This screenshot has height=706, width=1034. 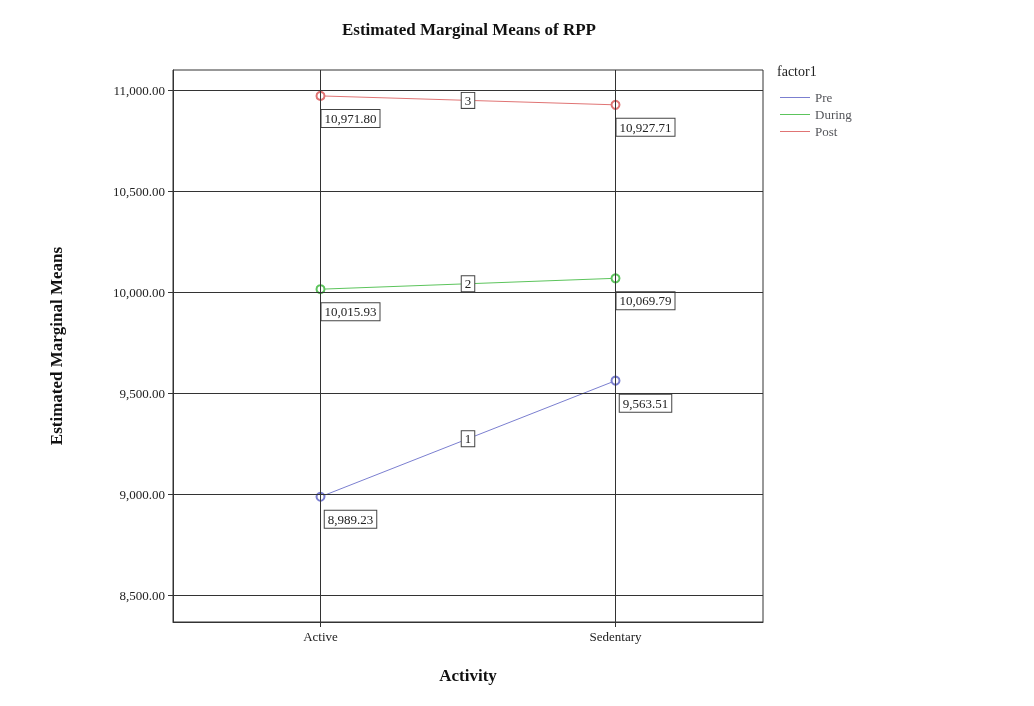 What do you see at coordinates (824, 97) in the screenshot?
I see `legend-label: Pre` at bounding box center [824, 97].